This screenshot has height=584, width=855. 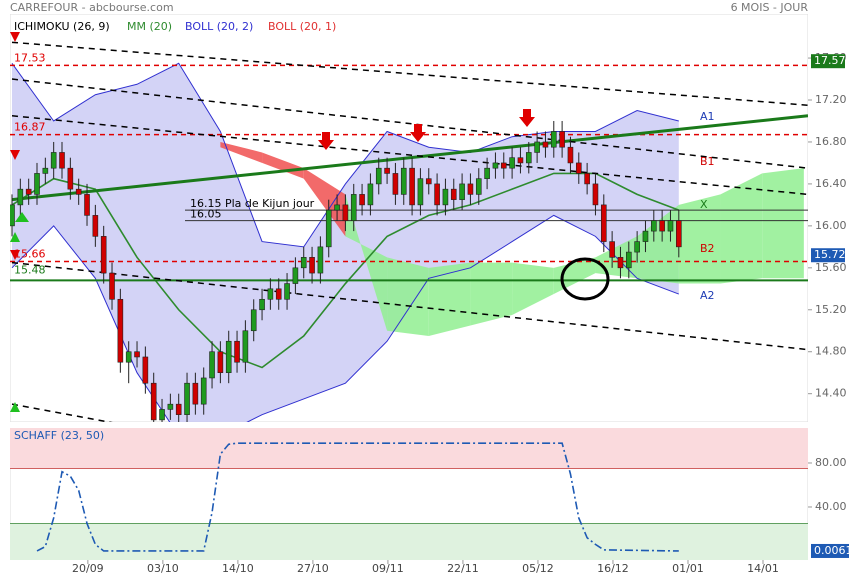 I want to click on level-label: 15.48, so click(x=30, y=269).